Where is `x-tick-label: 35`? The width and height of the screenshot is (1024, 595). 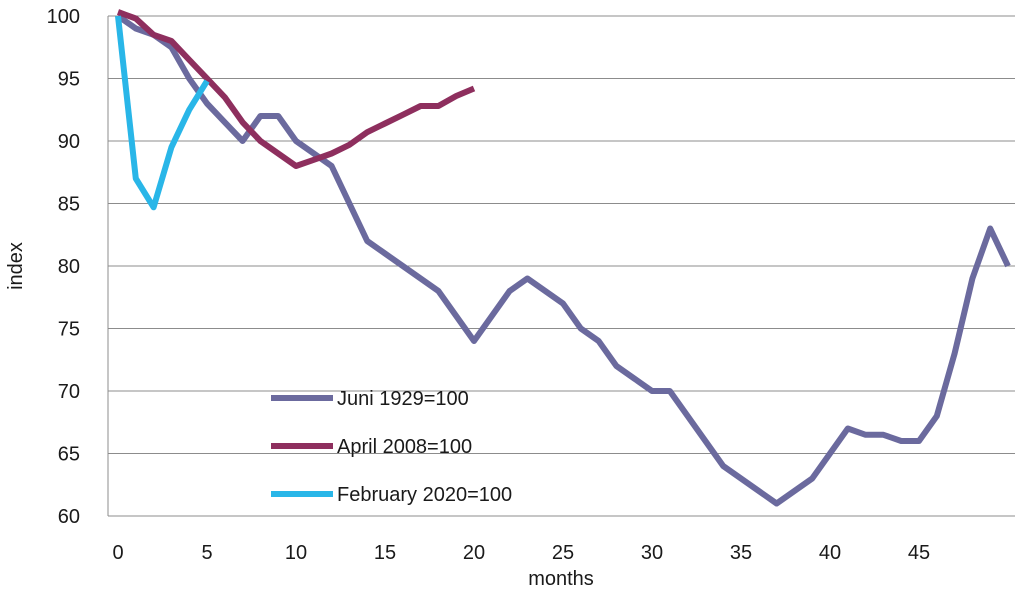
x-tick-label: 35 is located at coordinates (741, 553).